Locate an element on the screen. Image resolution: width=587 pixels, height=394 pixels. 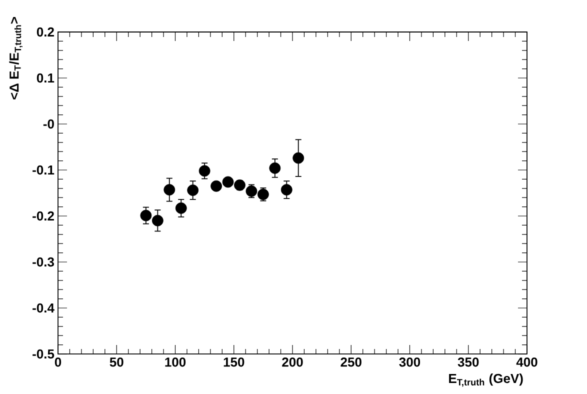
x-tick-label: 300 is located at coordinates (409, 362).